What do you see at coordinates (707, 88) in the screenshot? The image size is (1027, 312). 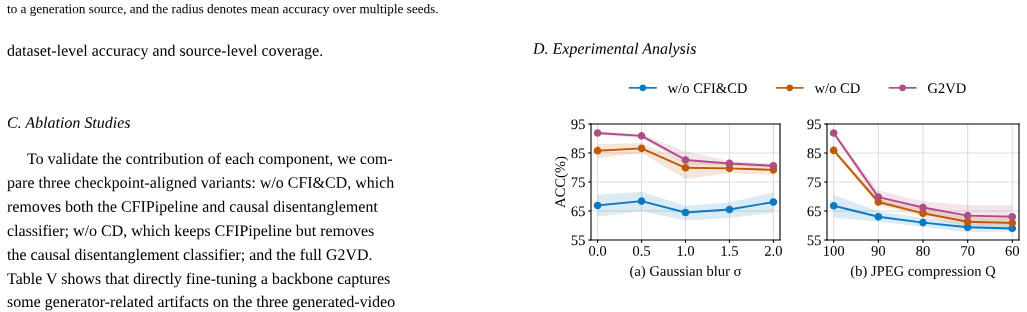 I see `legend-label: w/o CFI&CD` at bounding box center [707, 88].